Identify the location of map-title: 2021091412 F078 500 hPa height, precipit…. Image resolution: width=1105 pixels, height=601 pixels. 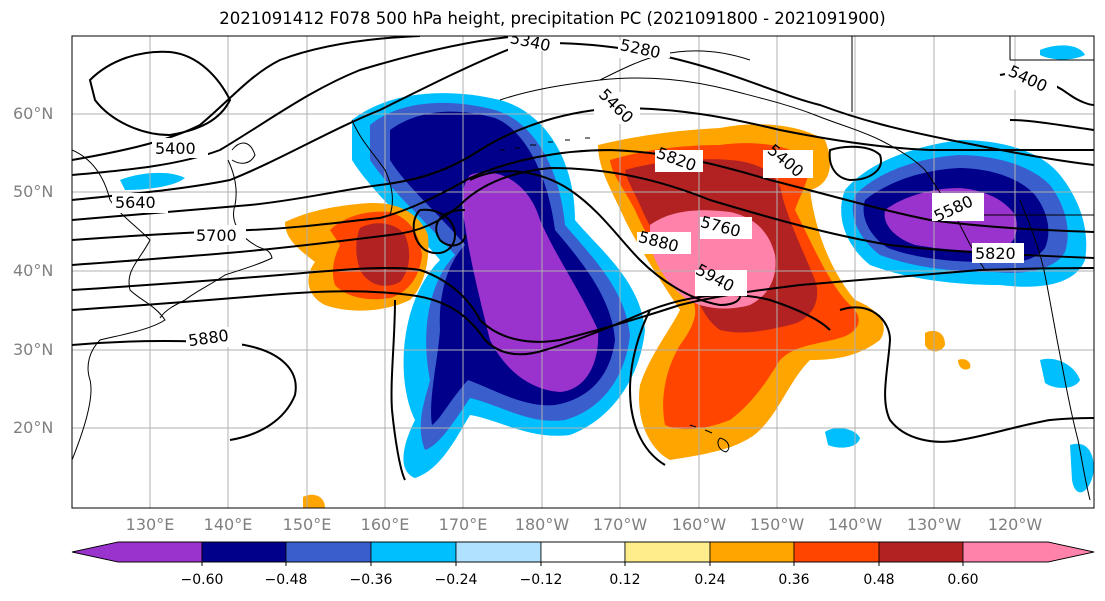
(552, 18).